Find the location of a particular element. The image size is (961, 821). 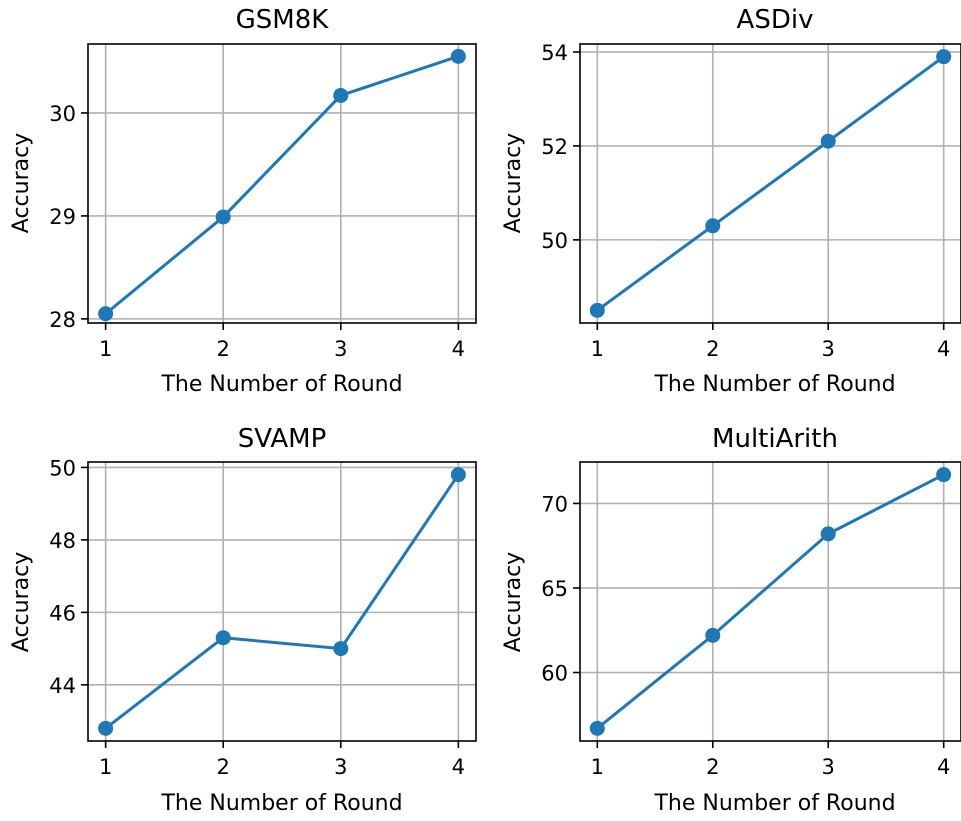

y-tick-label: 46 is located at coordinates (62, 613).